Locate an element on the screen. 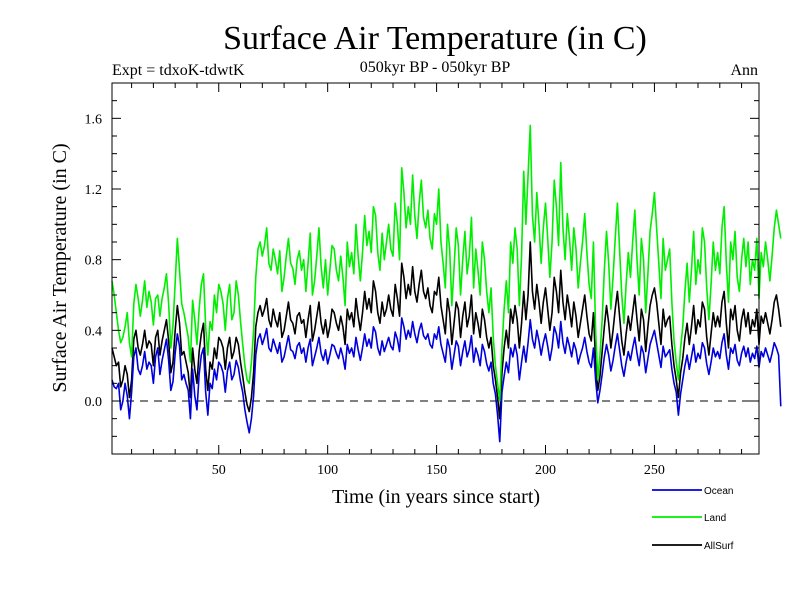  y-tick-label: 1.6 is located at coordinates (94, 119).